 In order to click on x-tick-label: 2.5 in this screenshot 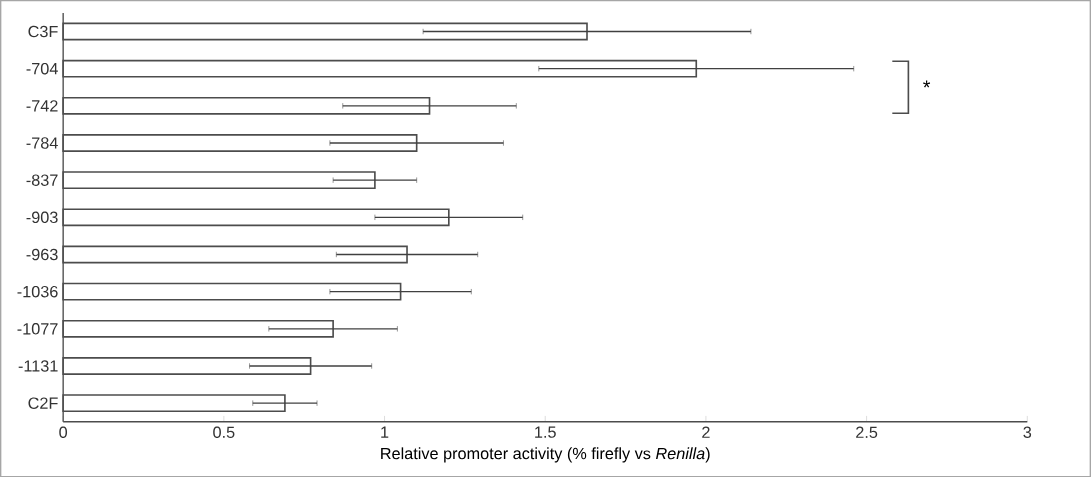, I will do `click(867, 432)`.